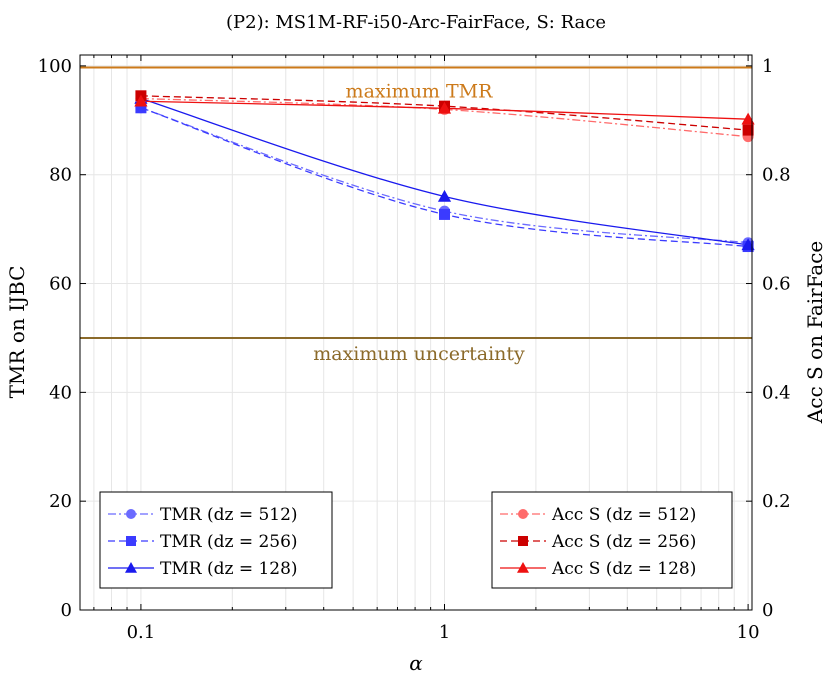 The image size is (832, 680). Describe the element at coordinates (776, 501) in the screenshot. I see `y-tick-label-right: 0.2` at that location.